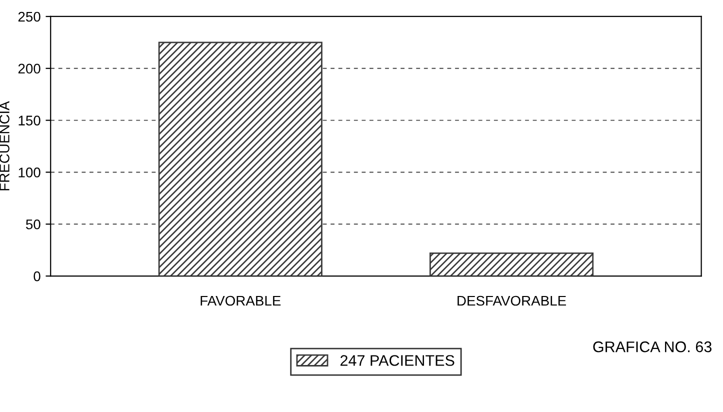 The width and height of the screenshot is (723, 412). Describe the element at coordinates (29, 121) in the screenshot. I see `y-tick-label: 150` at that location.